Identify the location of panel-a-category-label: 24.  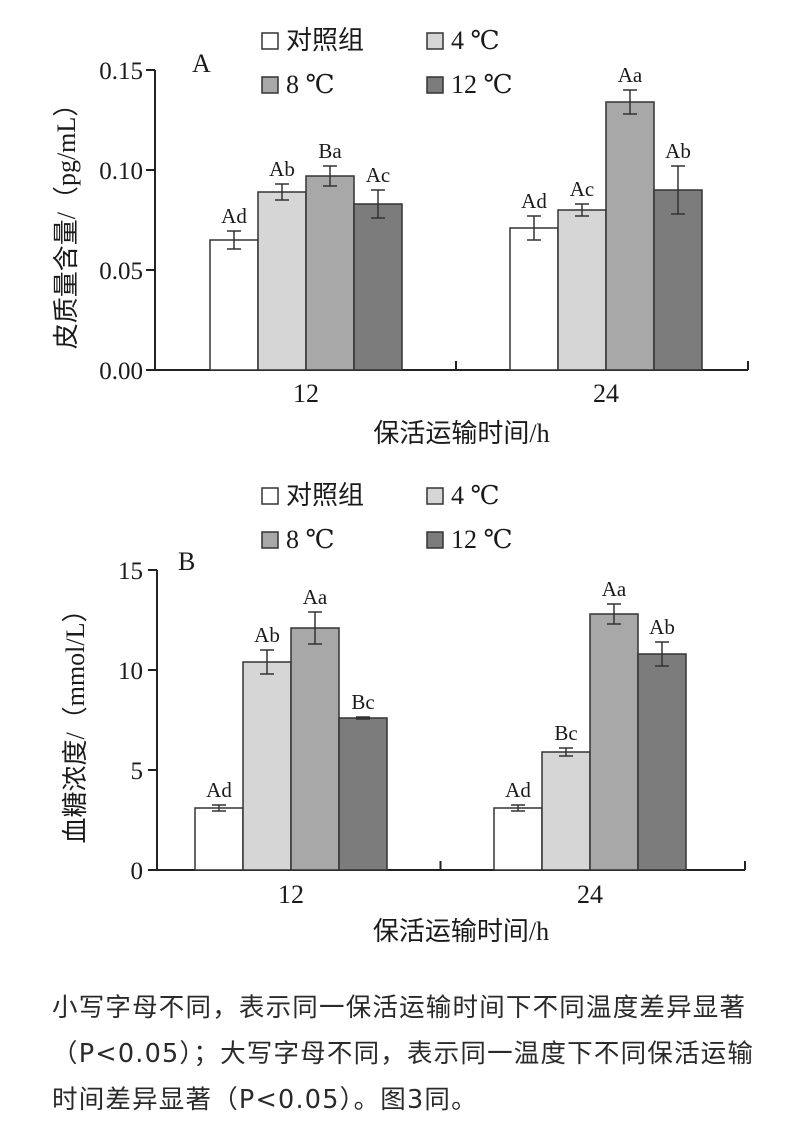
(606, 393).